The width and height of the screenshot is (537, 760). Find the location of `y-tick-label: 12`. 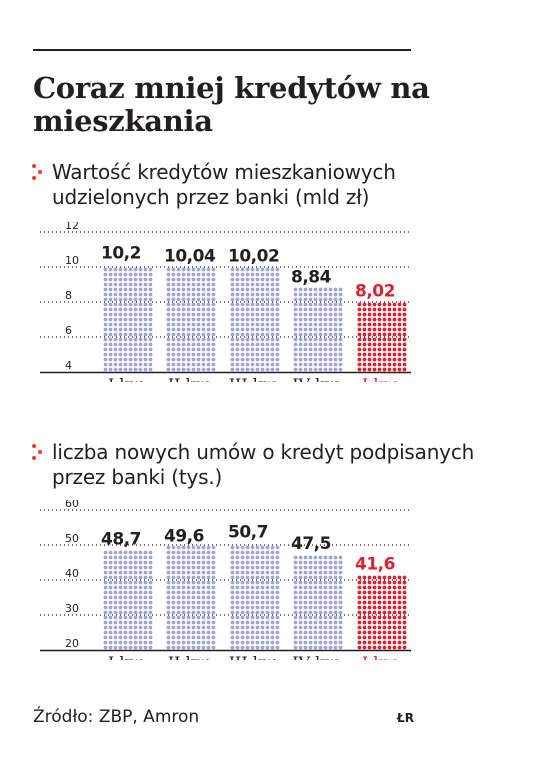

y-tick-label: 12 is located at coordinates (72, 227).